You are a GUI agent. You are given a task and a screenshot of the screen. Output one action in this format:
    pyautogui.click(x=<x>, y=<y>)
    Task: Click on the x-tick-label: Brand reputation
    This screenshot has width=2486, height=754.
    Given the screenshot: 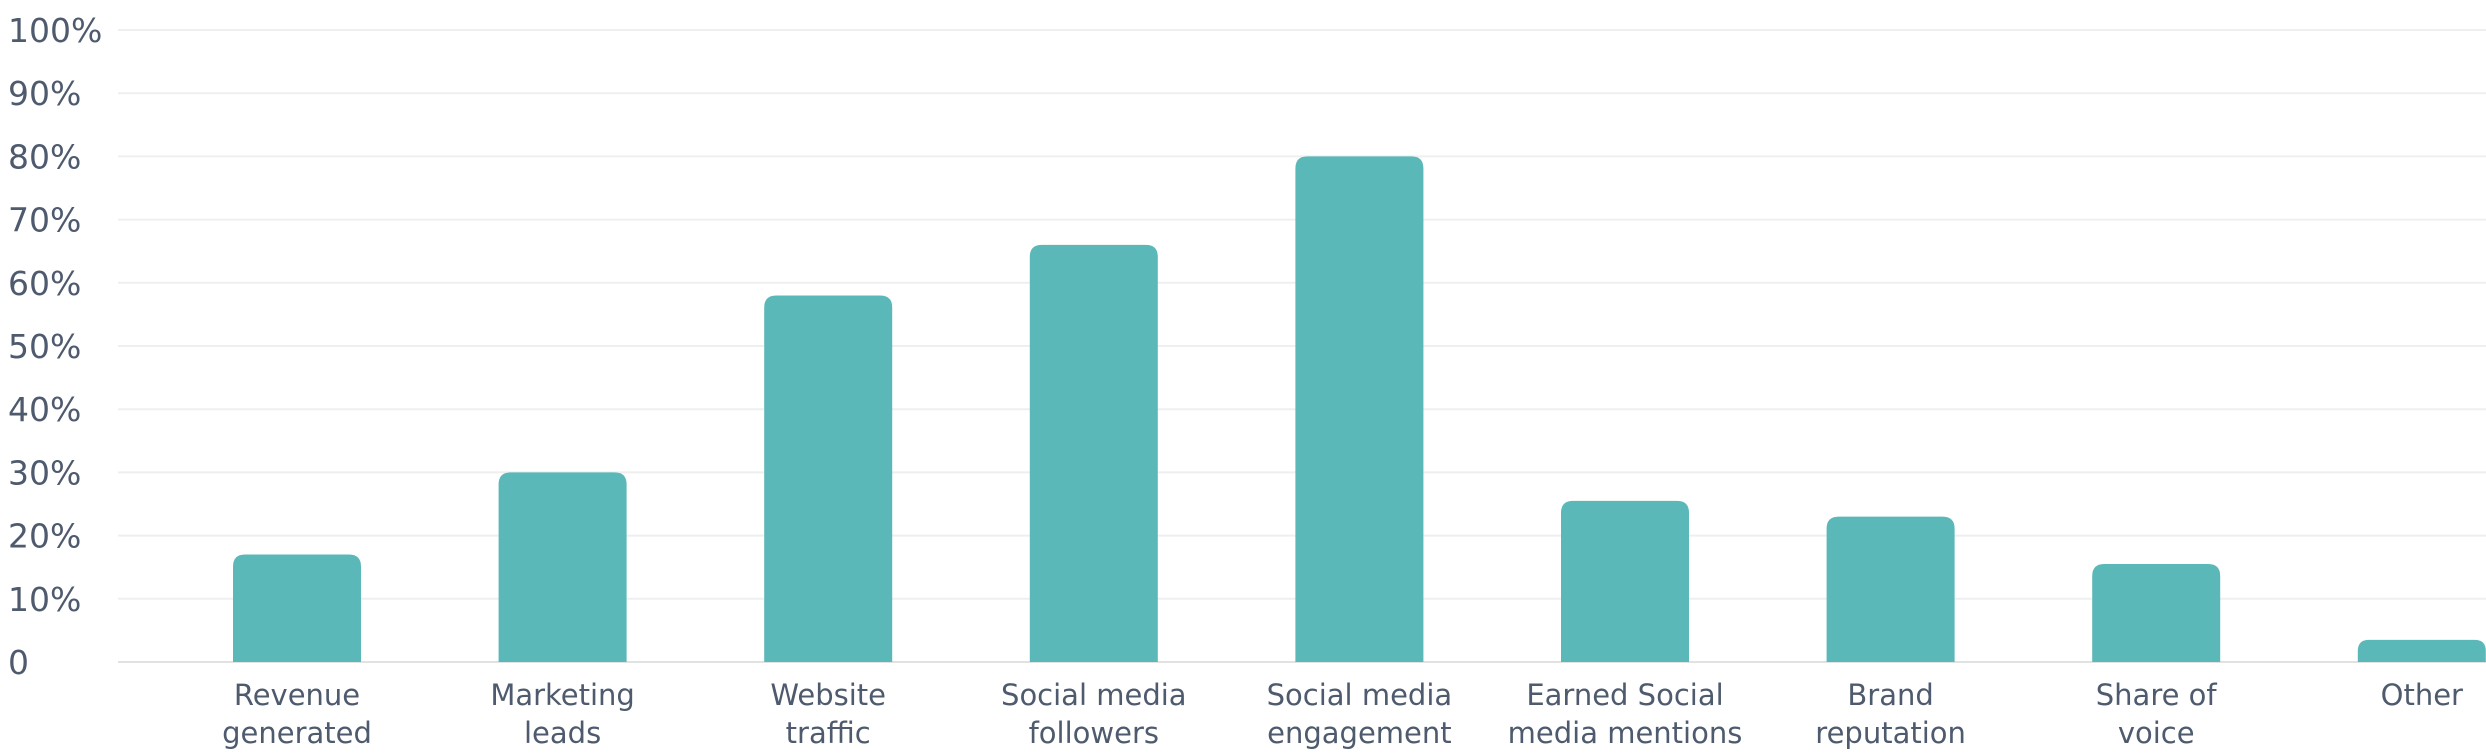 What is the action you would take?
    pyautogui.click(x=1890, y=714)
    